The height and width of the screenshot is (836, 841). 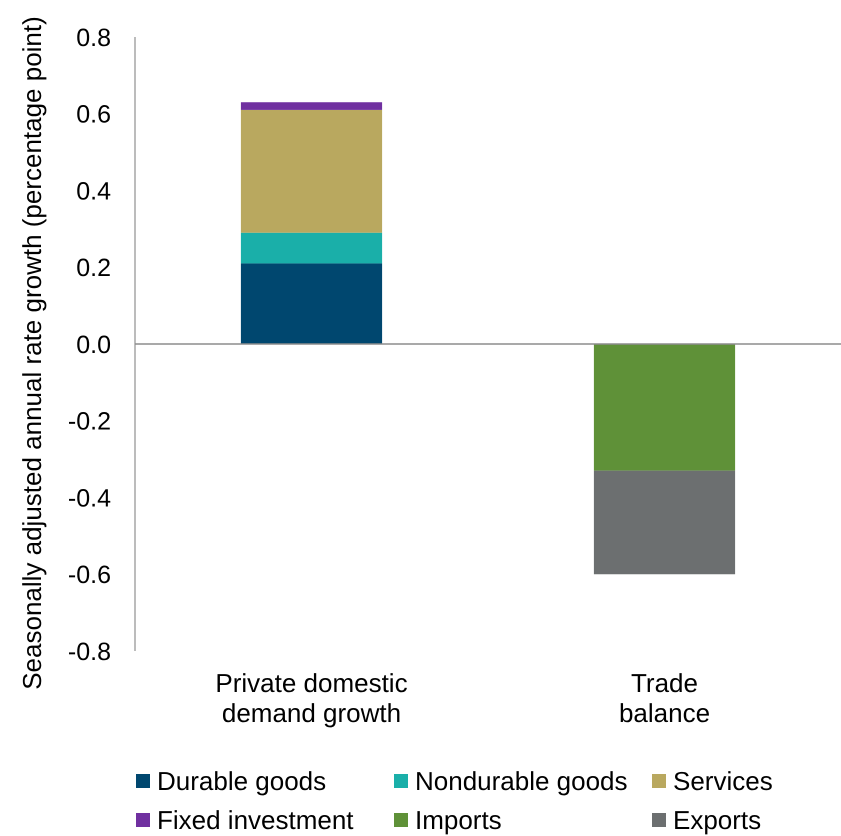 What do you see at coordinates (311, 698) in the screenshot?
I see `x-tick-label: Private domestic demand growth` at bounding box center [311, 698].